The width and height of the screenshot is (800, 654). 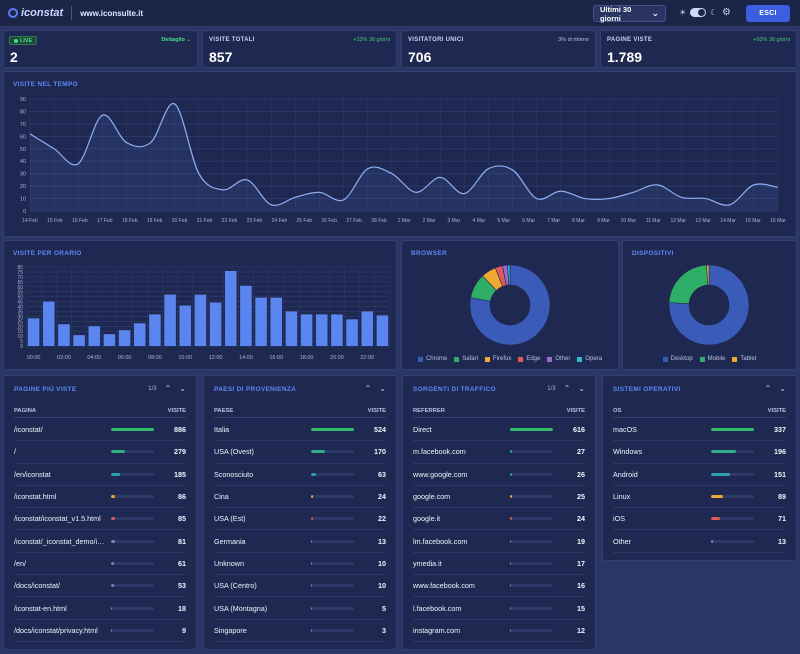 What do you see at coordinates (509, 275) in the screenshot?
I see `pie-slice` at bounding box center [509, 275].